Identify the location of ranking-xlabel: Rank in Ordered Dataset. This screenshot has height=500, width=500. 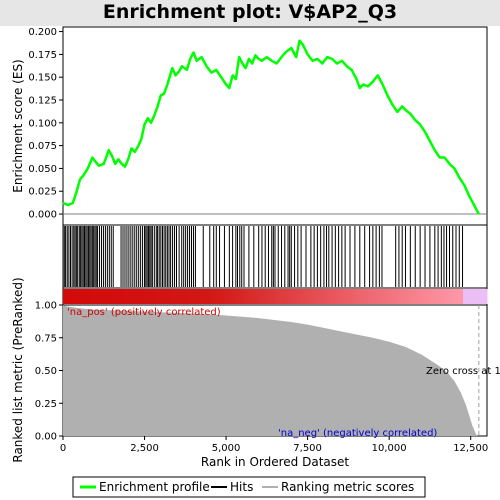
(275, 462).